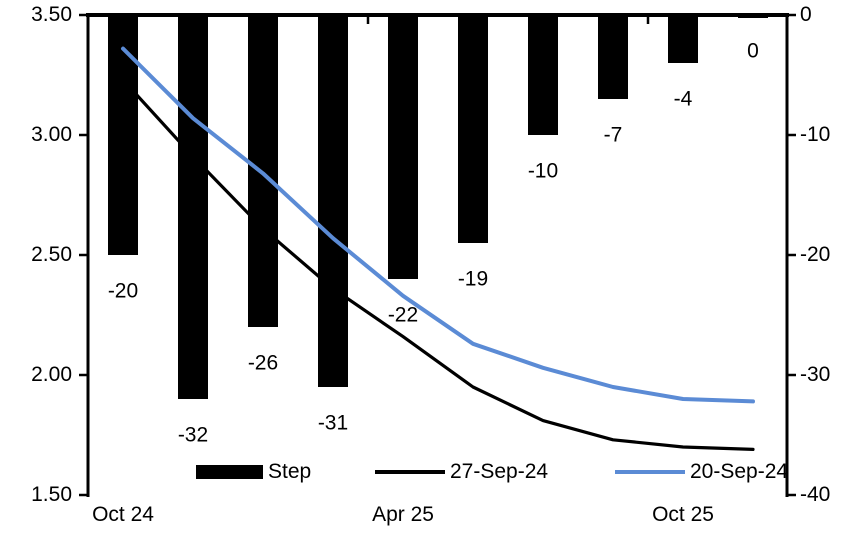 The image size is (852, 551). Describe the element at coordinates (51, 14) in the screenshot. I see `left-axis-tick-label: 3.50` at that location.